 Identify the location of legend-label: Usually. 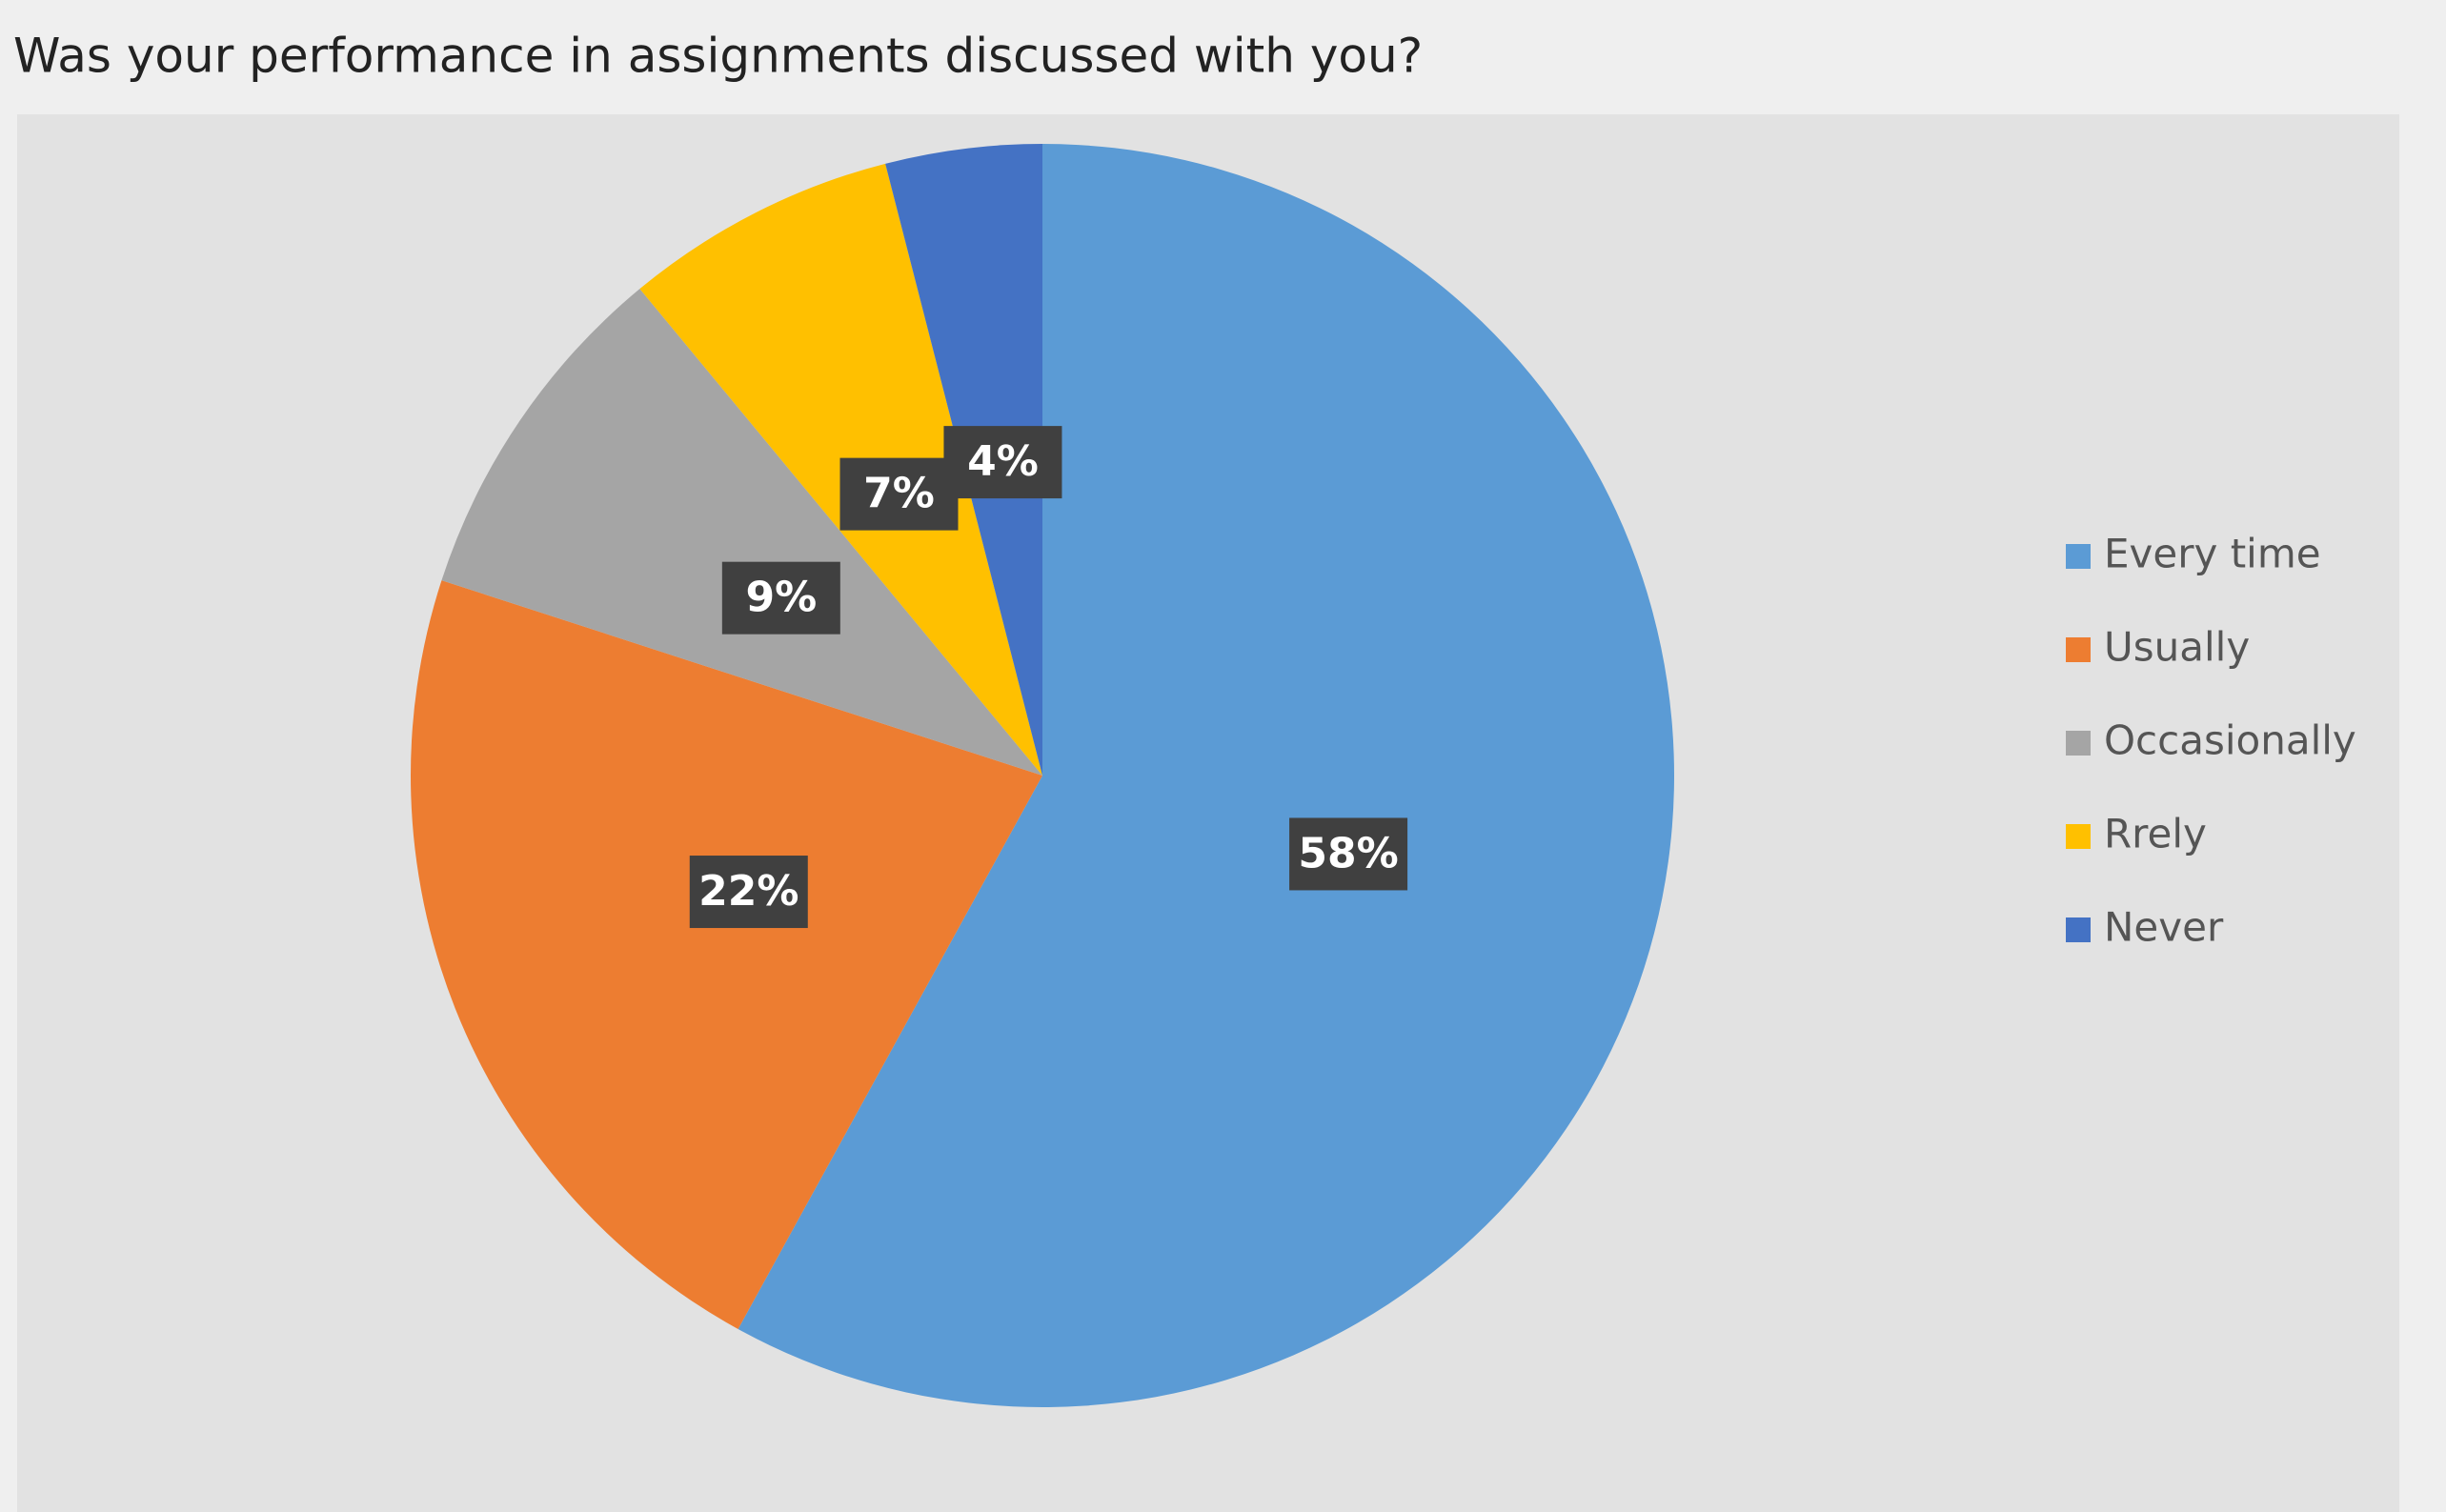
(2177, 647).